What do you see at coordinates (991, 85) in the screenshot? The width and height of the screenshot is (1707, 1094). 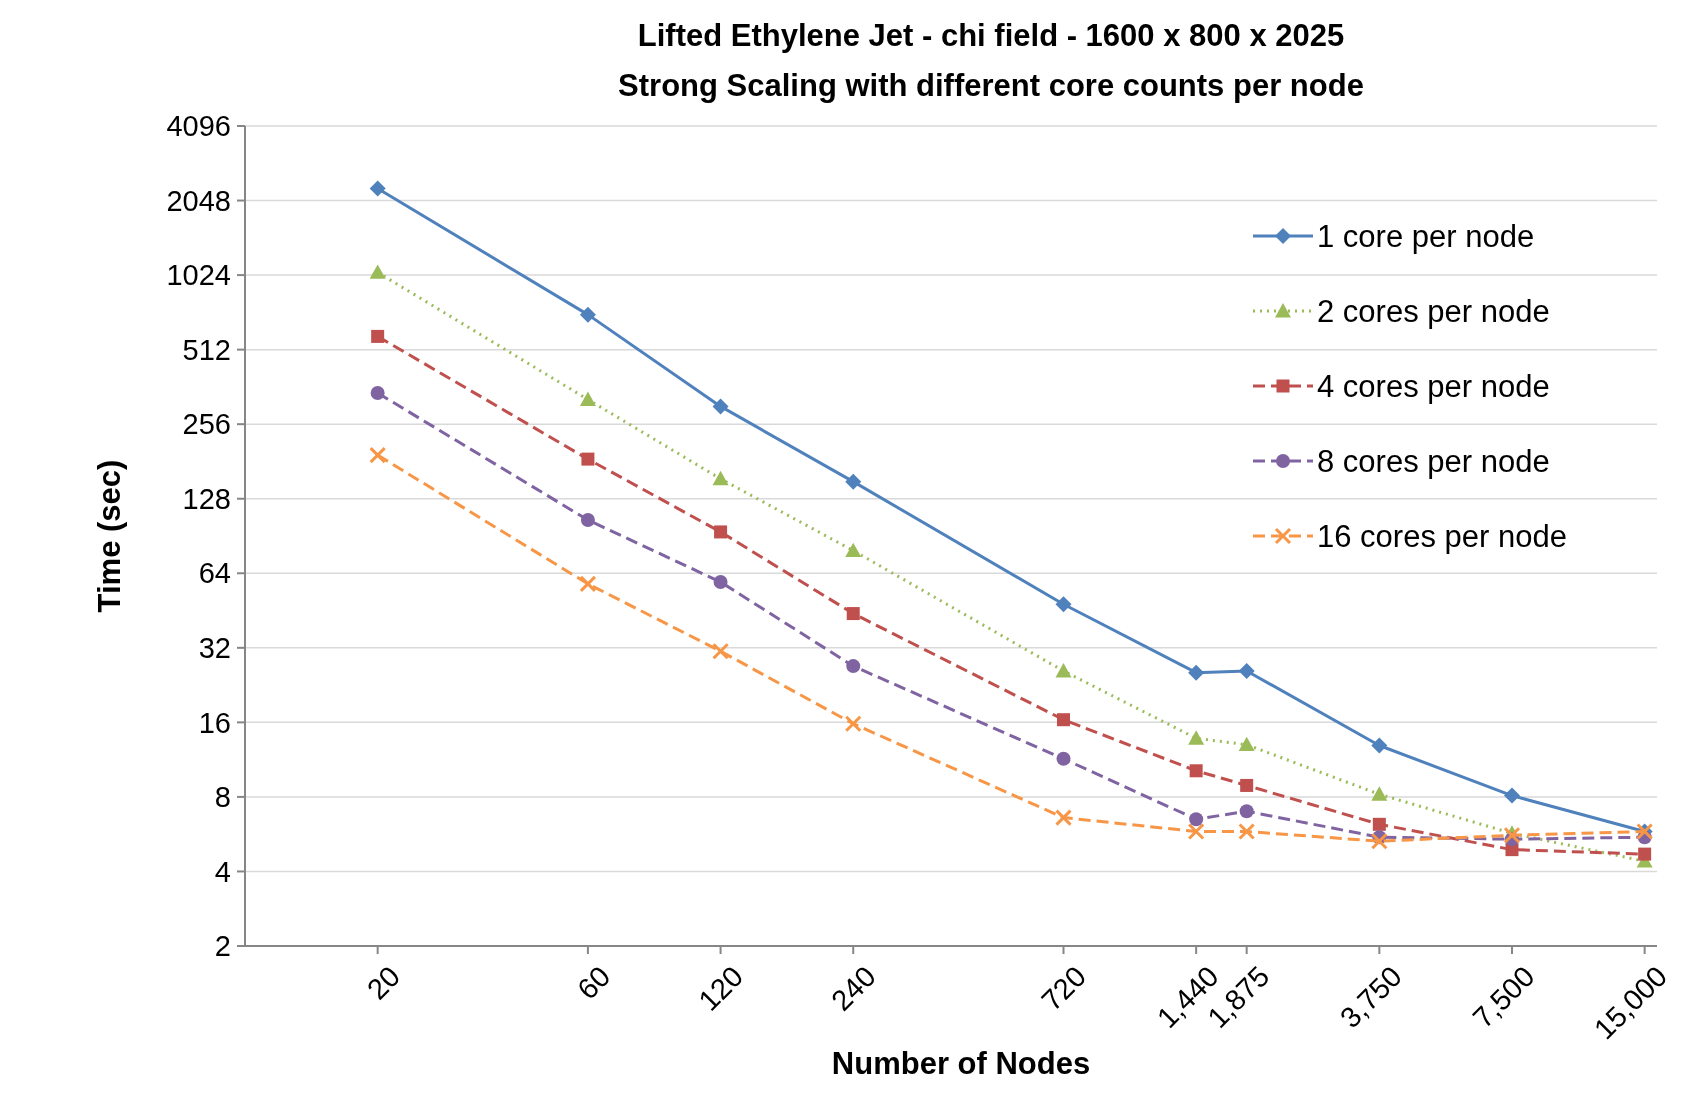 I see `chart-subtitle: Strong Scaling with different core counts per node` at bounding box center [991, 85].